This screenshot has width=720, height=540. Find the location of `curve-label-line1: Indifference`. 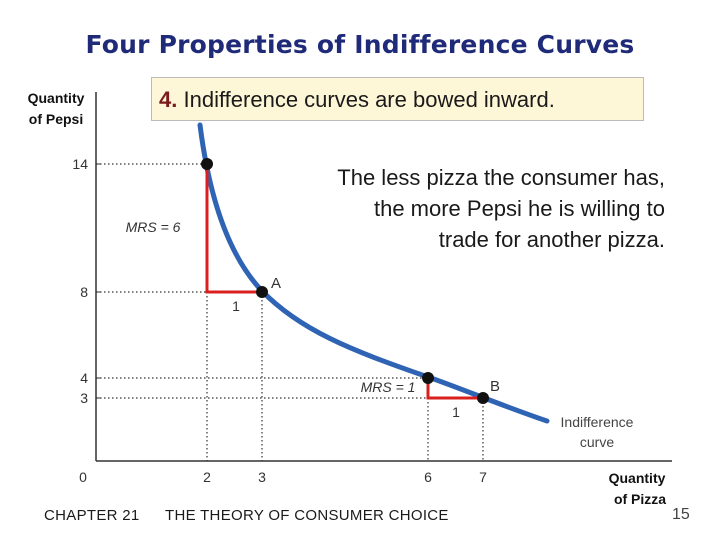

curve-label-line1: Indifference is located at coordinates (597, 422).